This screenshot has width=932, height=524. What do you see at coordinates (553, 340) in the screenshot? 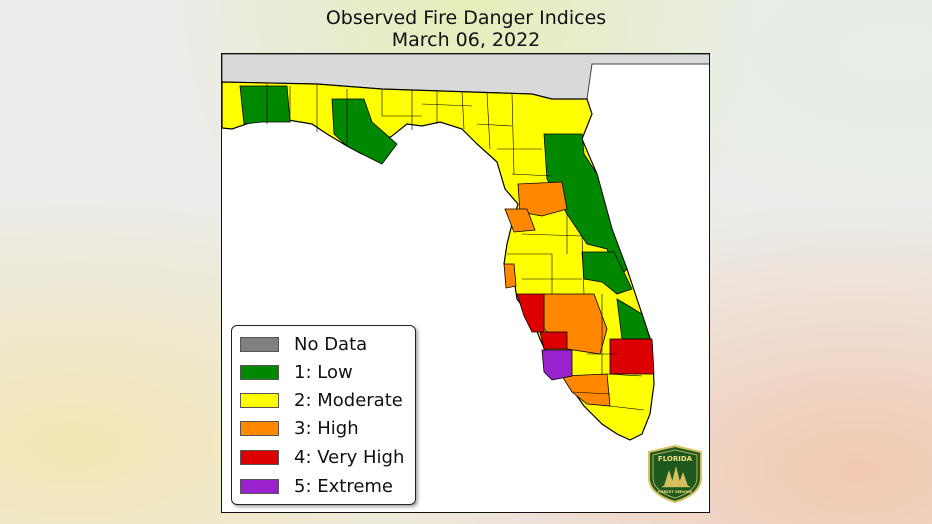
I see `zone-very-high-lee` at bounding box center [553, 340].